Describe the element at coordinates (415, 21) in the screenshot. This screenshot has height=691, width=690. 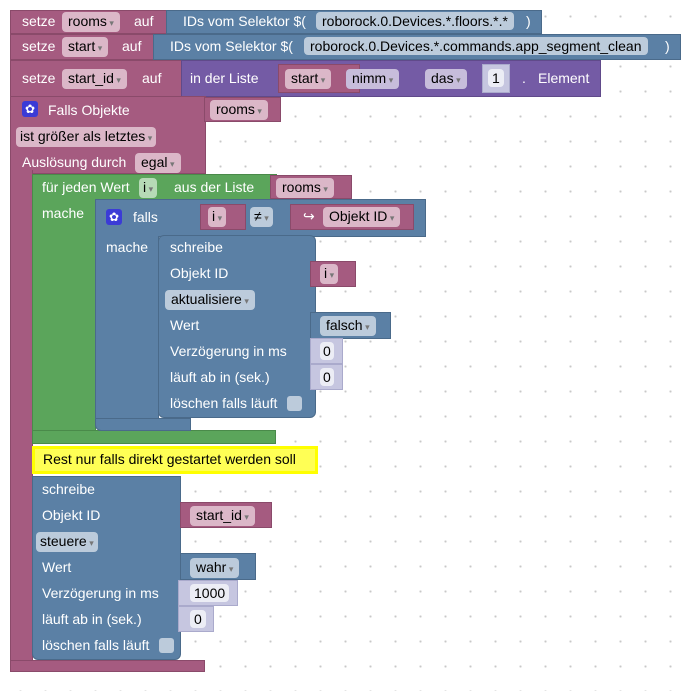
I see `selector-field: roborock.0.Devices.*.floors.*.*` at that location.